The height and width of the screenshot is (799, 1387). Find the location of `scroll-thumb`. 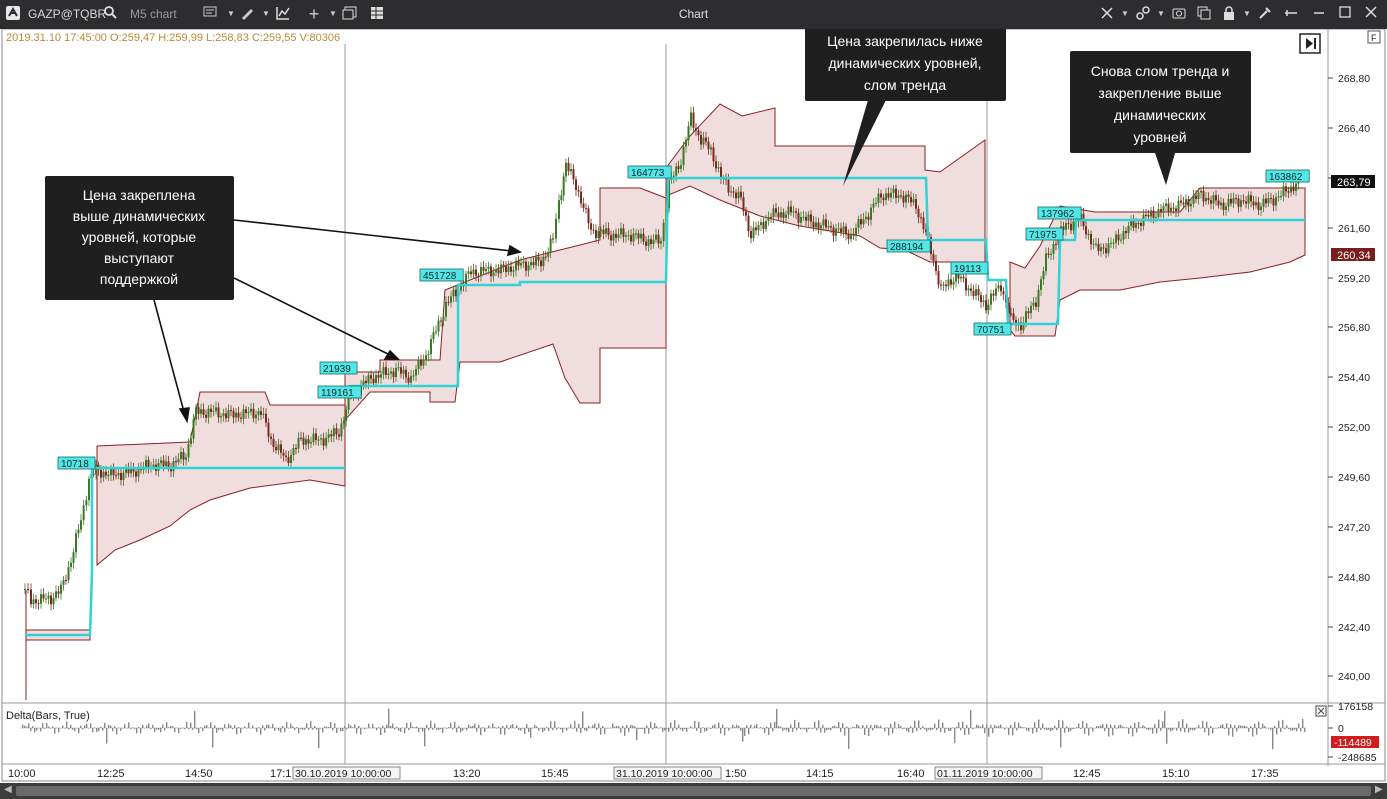

scroll-thumb is located at coordinates (693, 791).